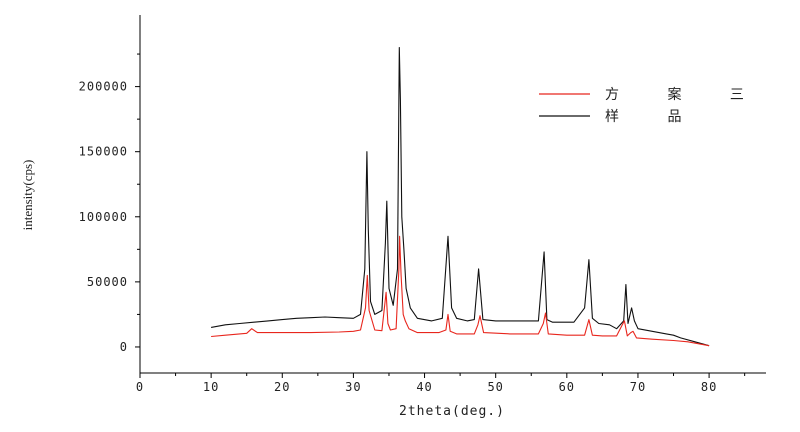  Describe the element at coordinates (709, 387) in the screenshot. I see `x-tick-label: 80` at that location.